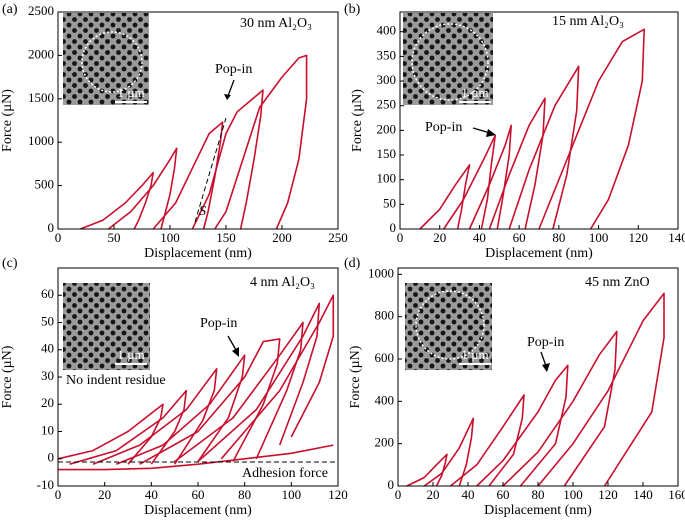 This screenshot has width=685, height=525. I want to click on y-tick-label: 1500, so click(41, 97).